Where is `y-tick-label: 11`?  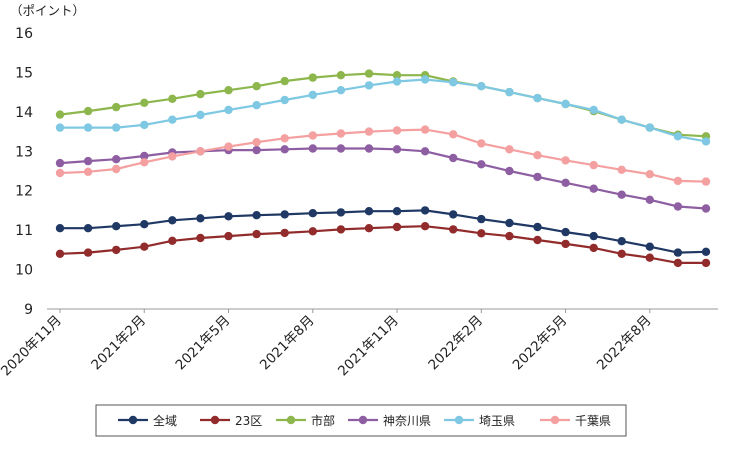 y-tick-label: 11 is located at coordinates (24, 231).